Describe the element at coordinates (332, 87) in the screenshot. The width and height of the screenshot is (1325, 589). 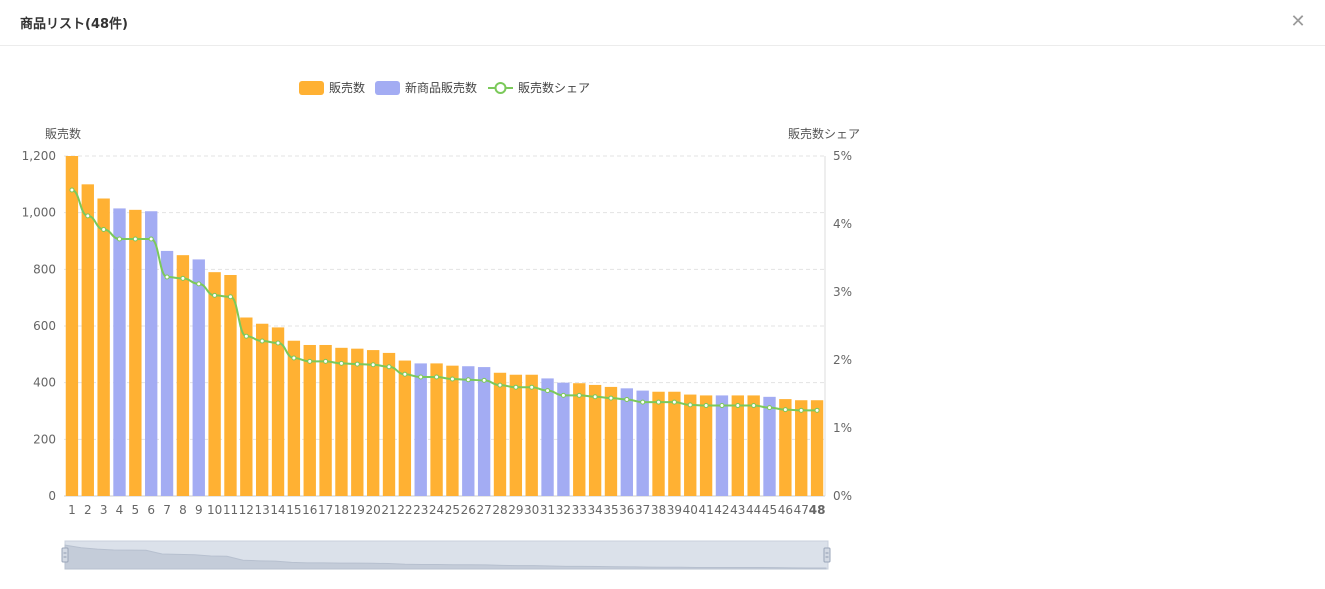
I see `legend-item-1: 販売数` at that location.